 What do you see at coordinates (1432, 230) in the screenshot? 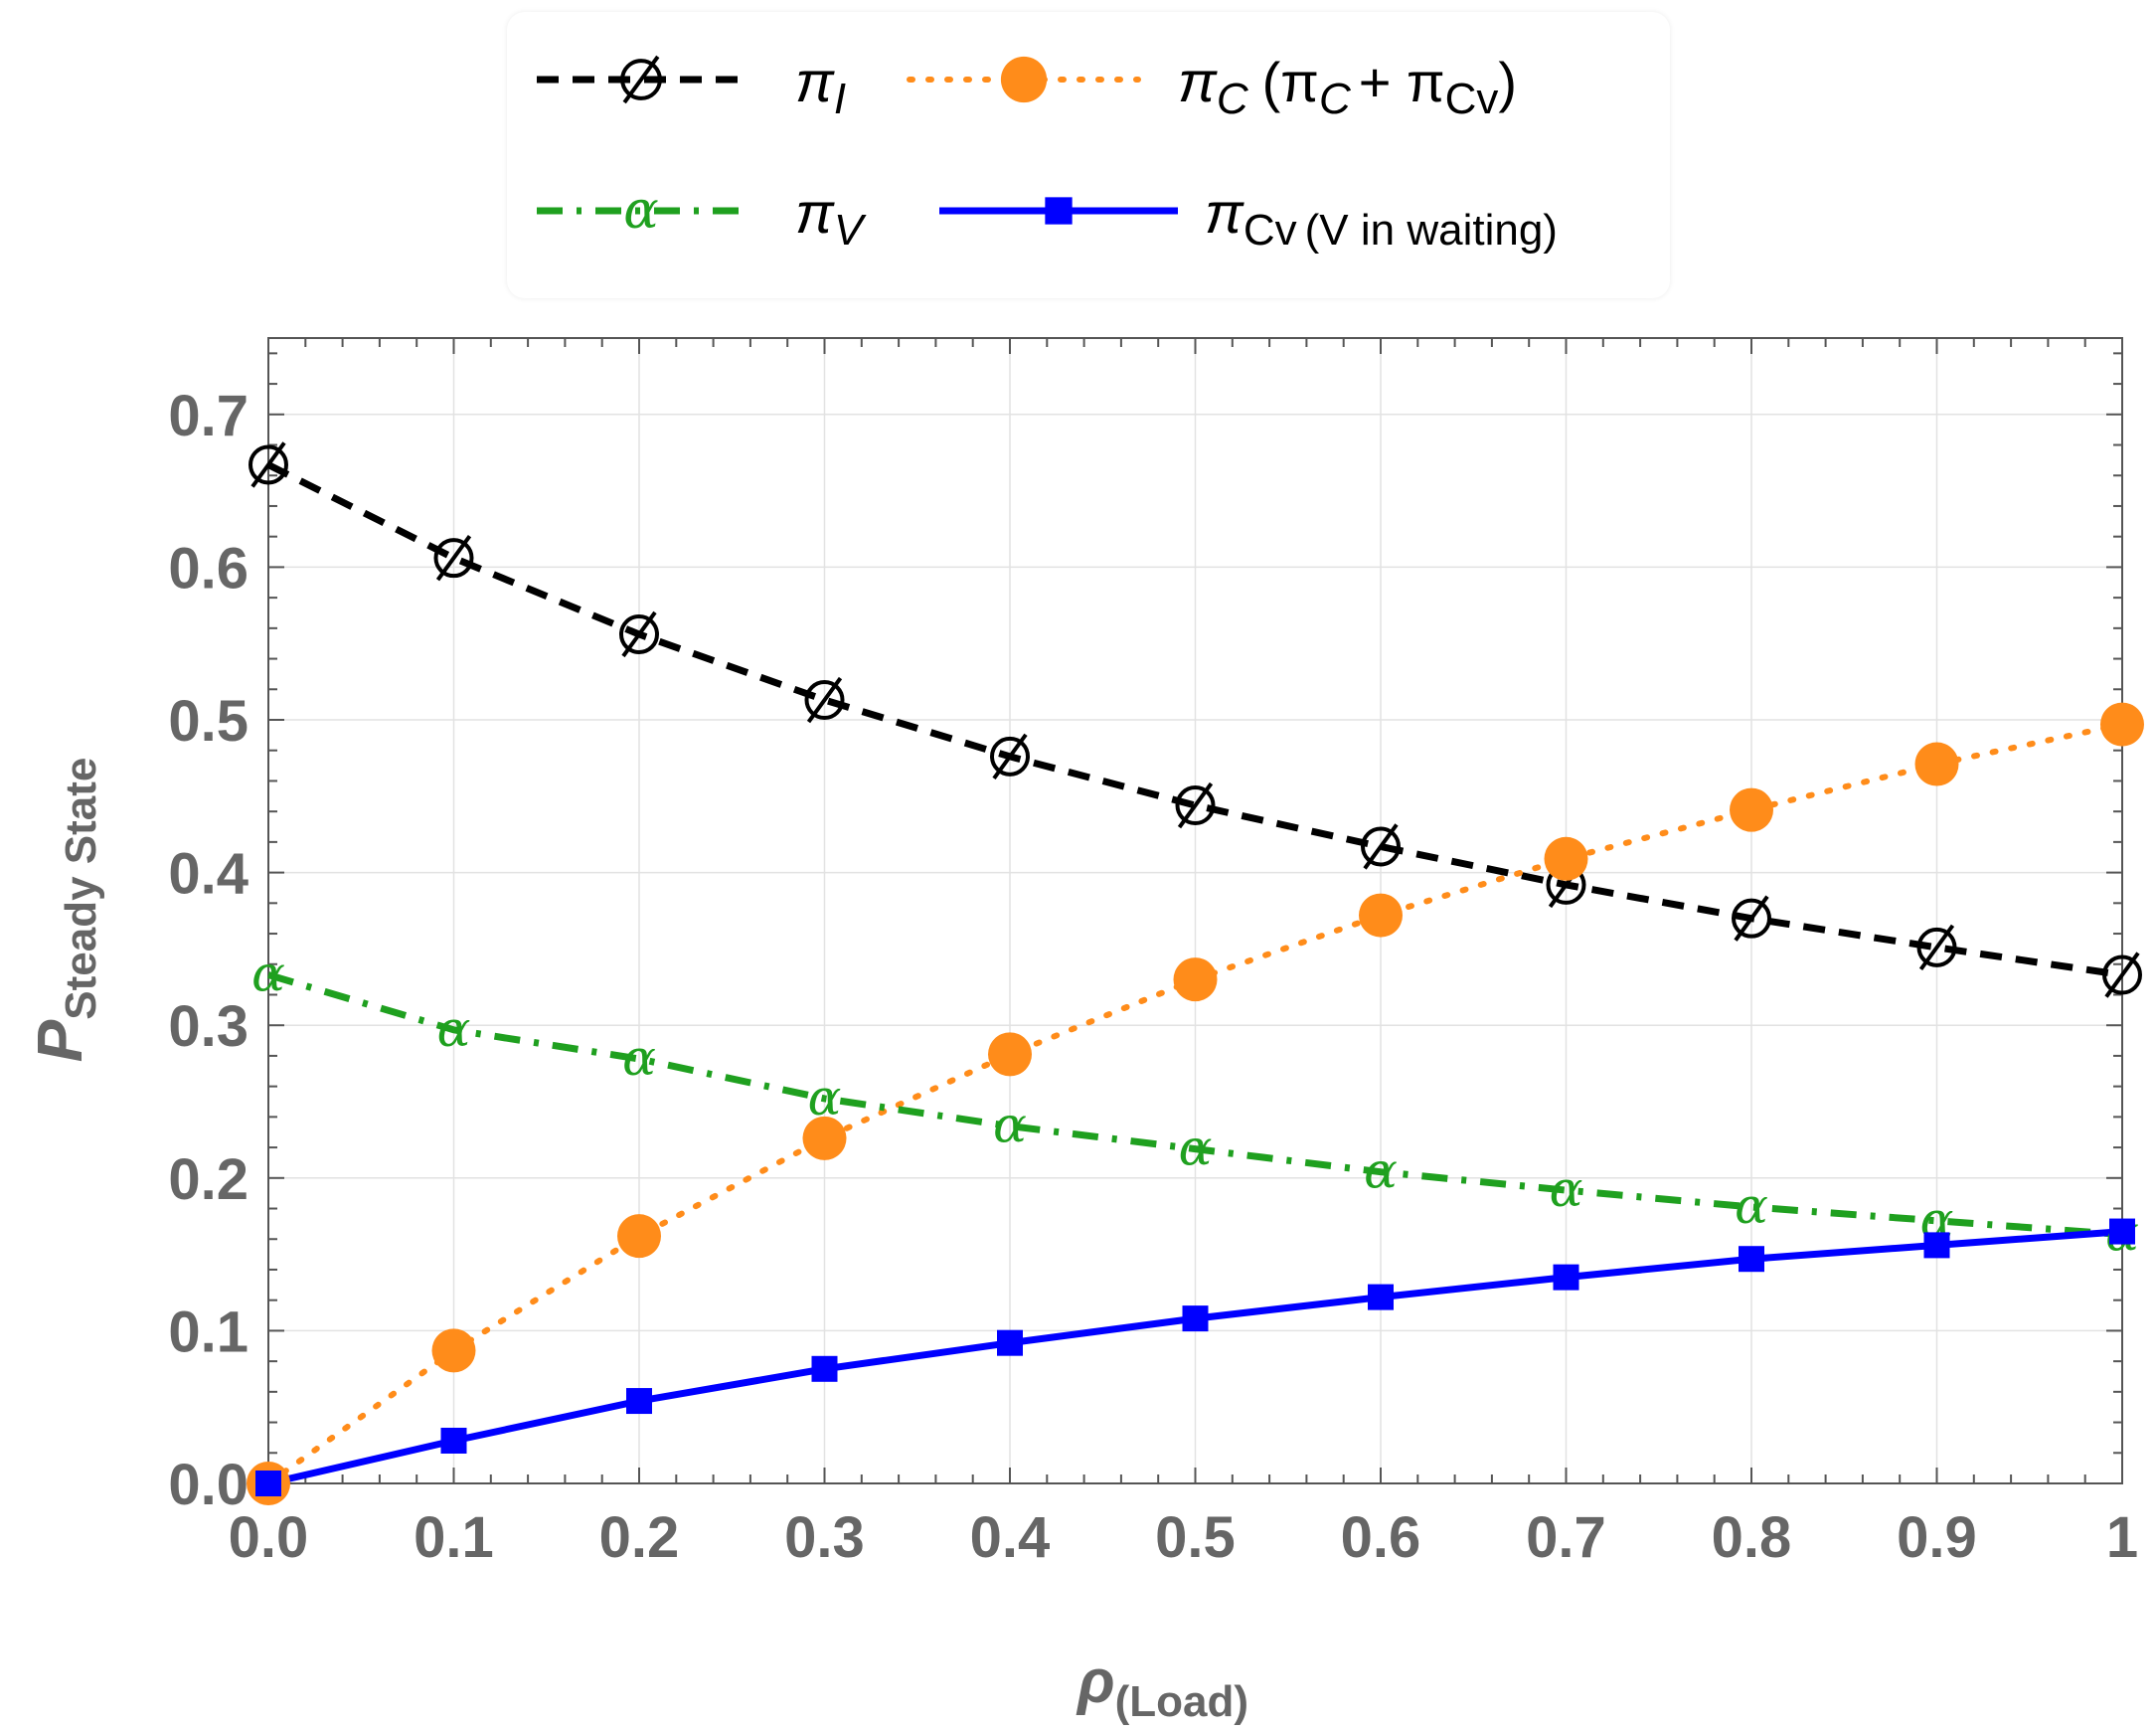
I see `legend-label-pi-cv-note: (V in waiting)` at bounding box center [1432, 230].